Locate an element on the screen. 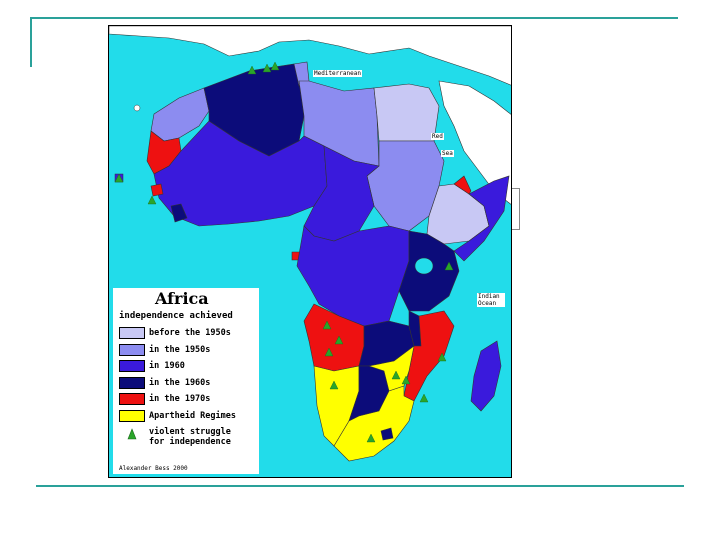 Image resolution: width=720 pixels, height=540 pixels. legend-label: Apartheid Regimes is located at coordinates (192, 415).